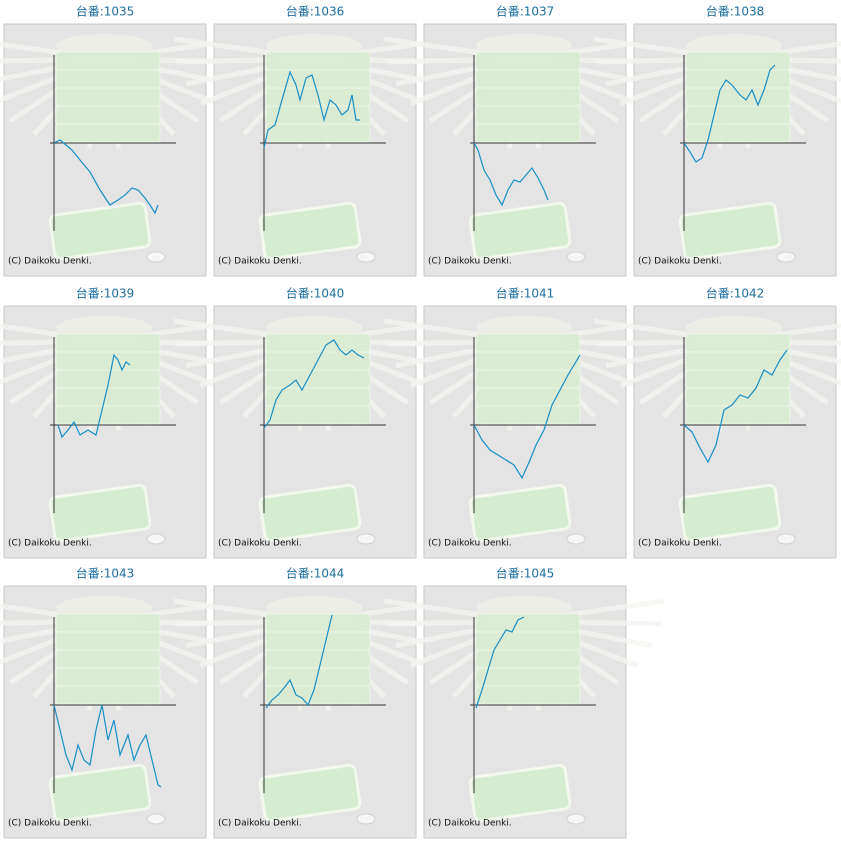  I want to click on chart-title: 台番:1038, so click(735, 11).